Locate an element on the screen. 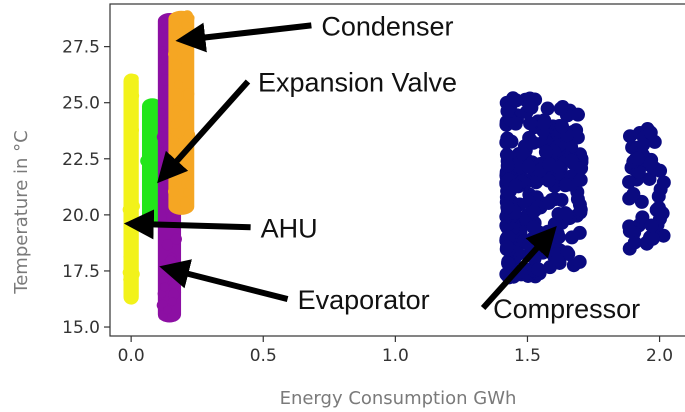 This screenshot has width=685, height=412. x-tick-label: 0.5 is located at coordinates (263, 356).